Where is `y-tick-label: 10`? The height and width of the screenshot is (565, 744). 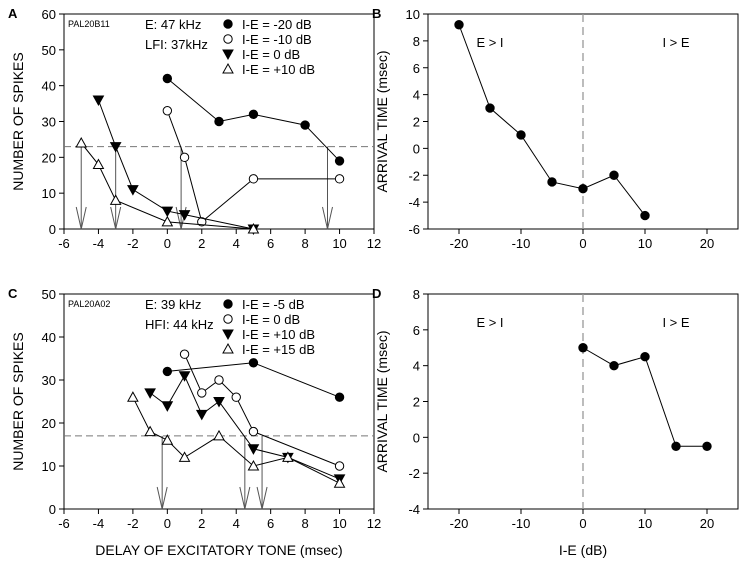 y-tick-label: 10 is located at coordinates (49, 193).